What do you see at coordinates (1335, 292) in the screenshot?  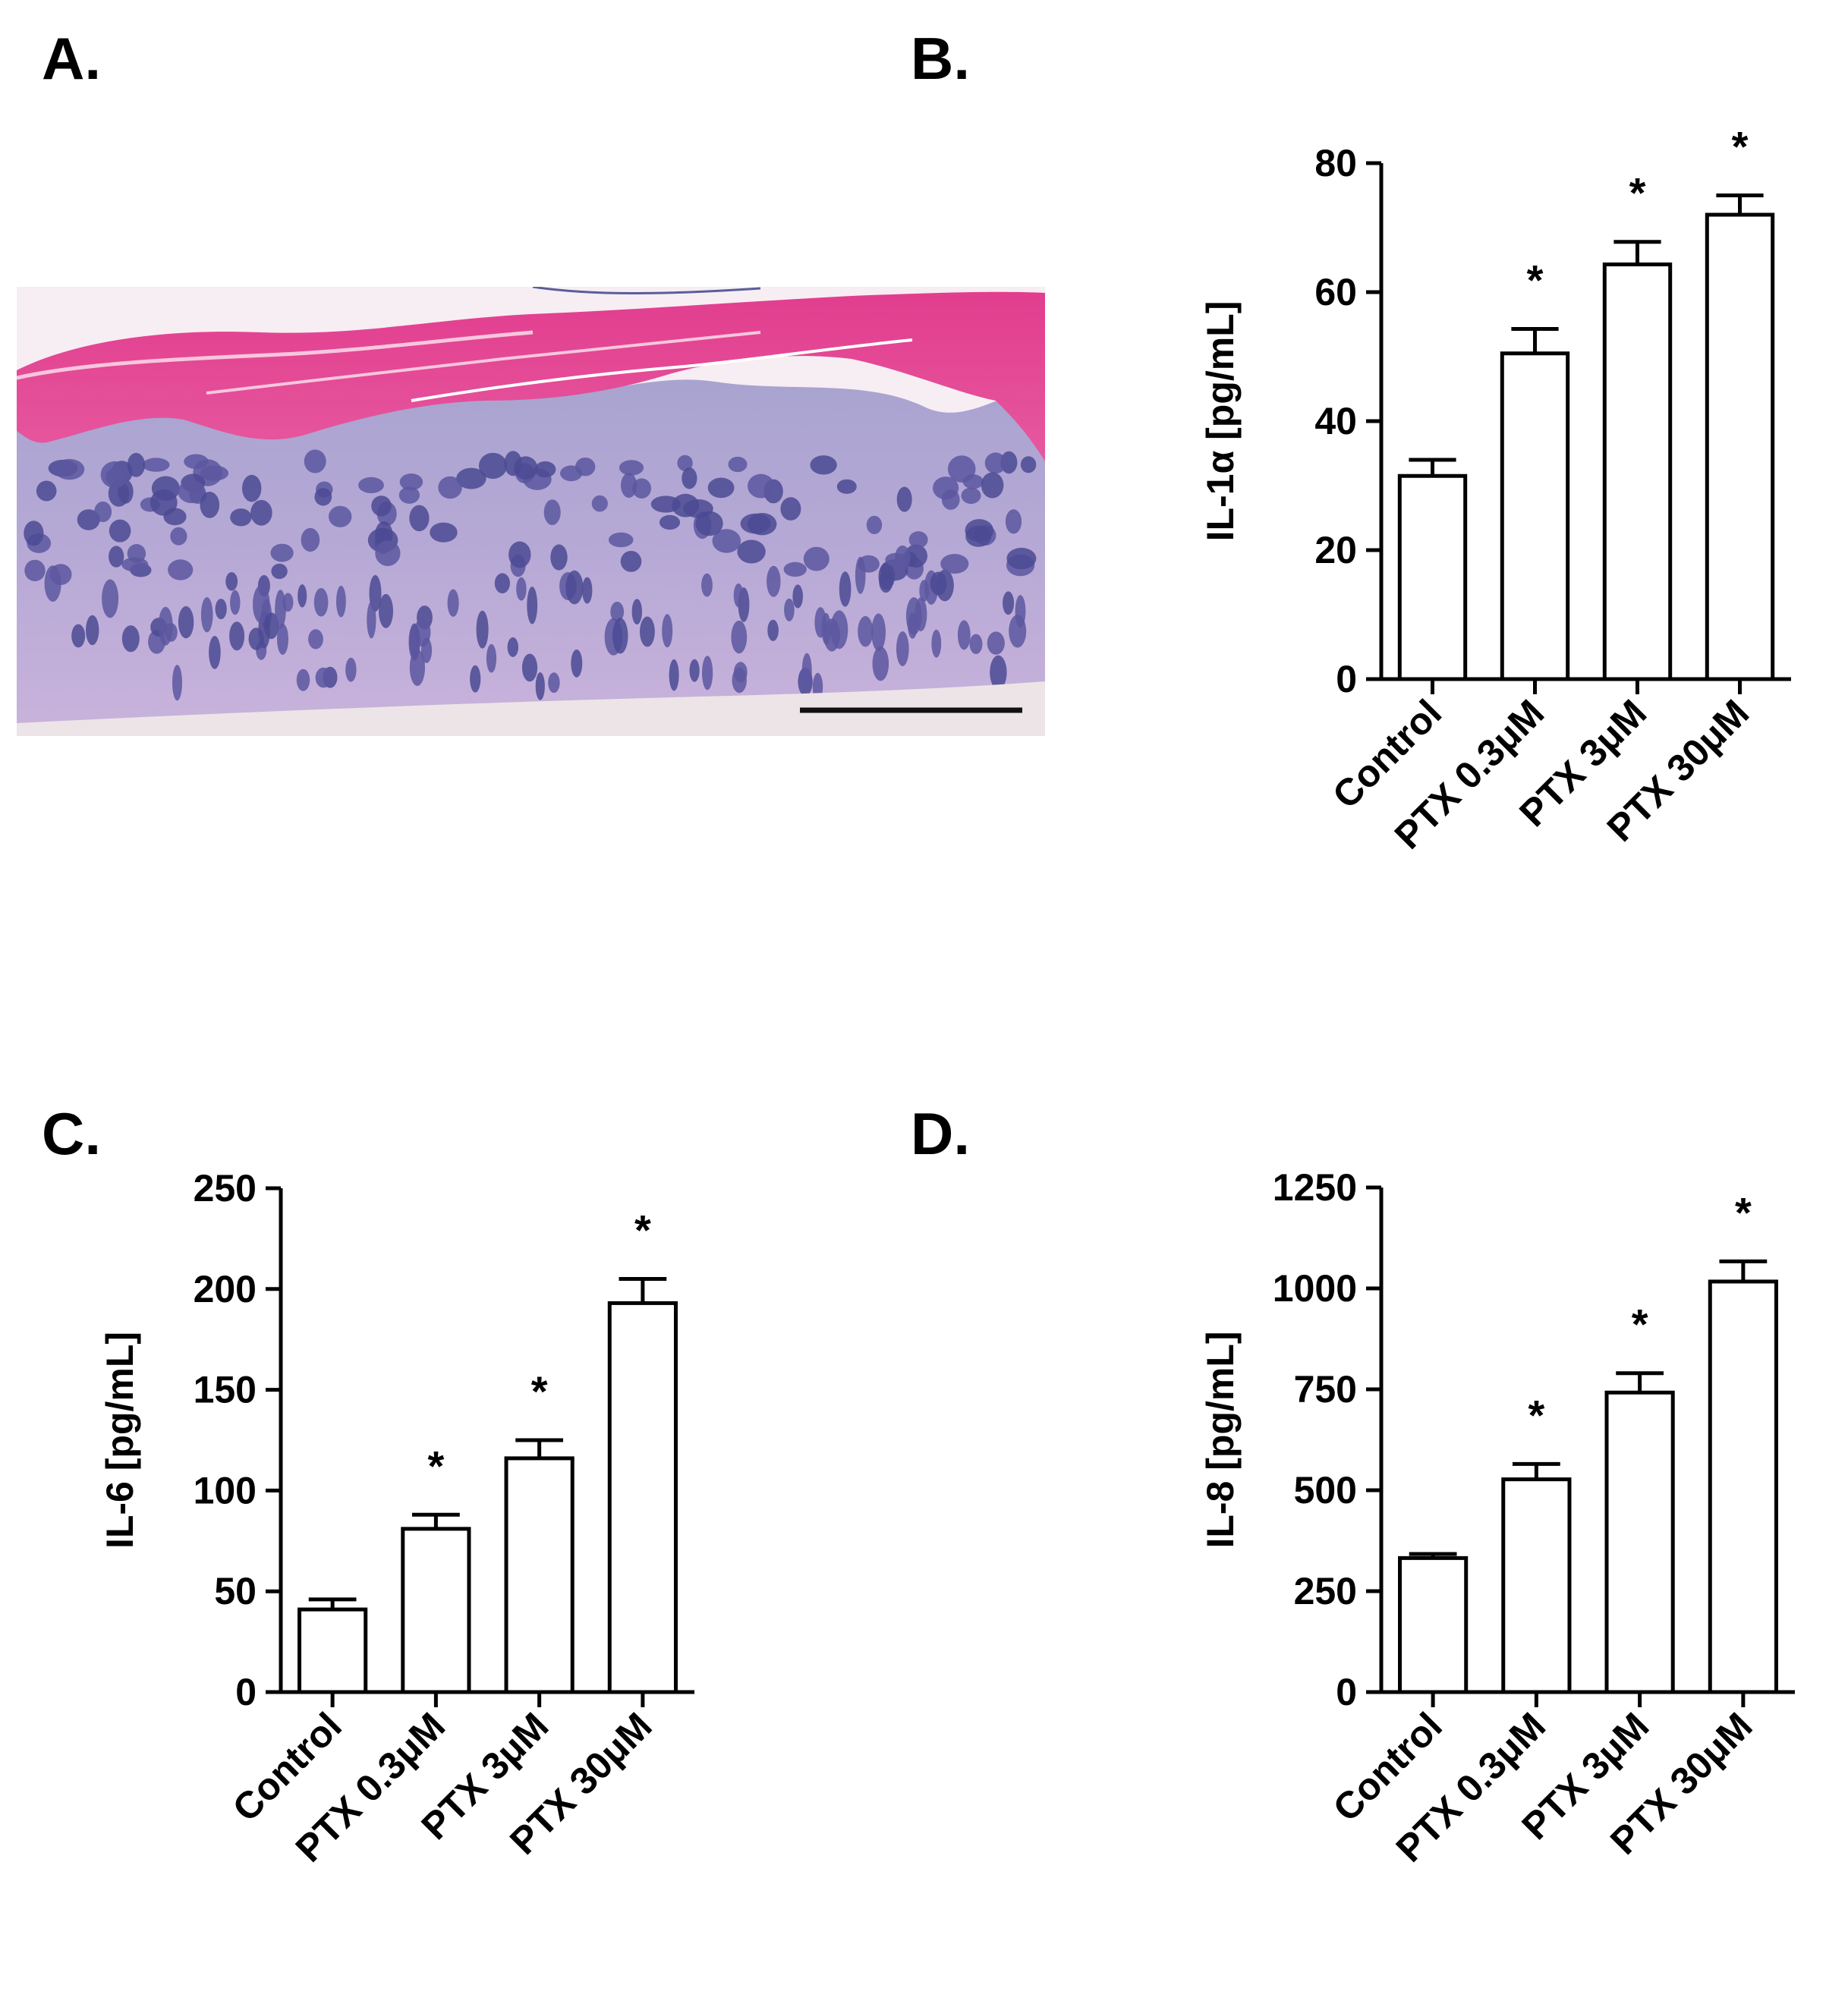 I see `y-tick-label: 60` at bounding box center [1335, 292].